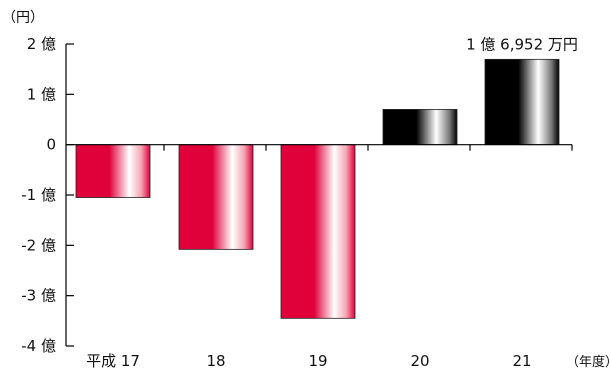  Describe the element at coordinates (317, 361) in the screenshot. I see `x-tick-label: 19` at that location.